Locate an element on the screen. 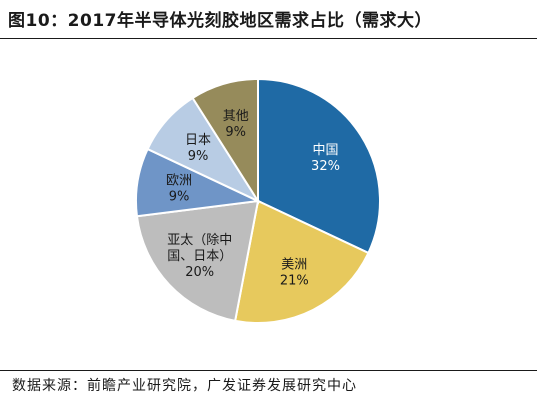 The height and width of the screenshot is (408, 537). pie-slice-name: 欧洲 is located at coordinates (179, 181).